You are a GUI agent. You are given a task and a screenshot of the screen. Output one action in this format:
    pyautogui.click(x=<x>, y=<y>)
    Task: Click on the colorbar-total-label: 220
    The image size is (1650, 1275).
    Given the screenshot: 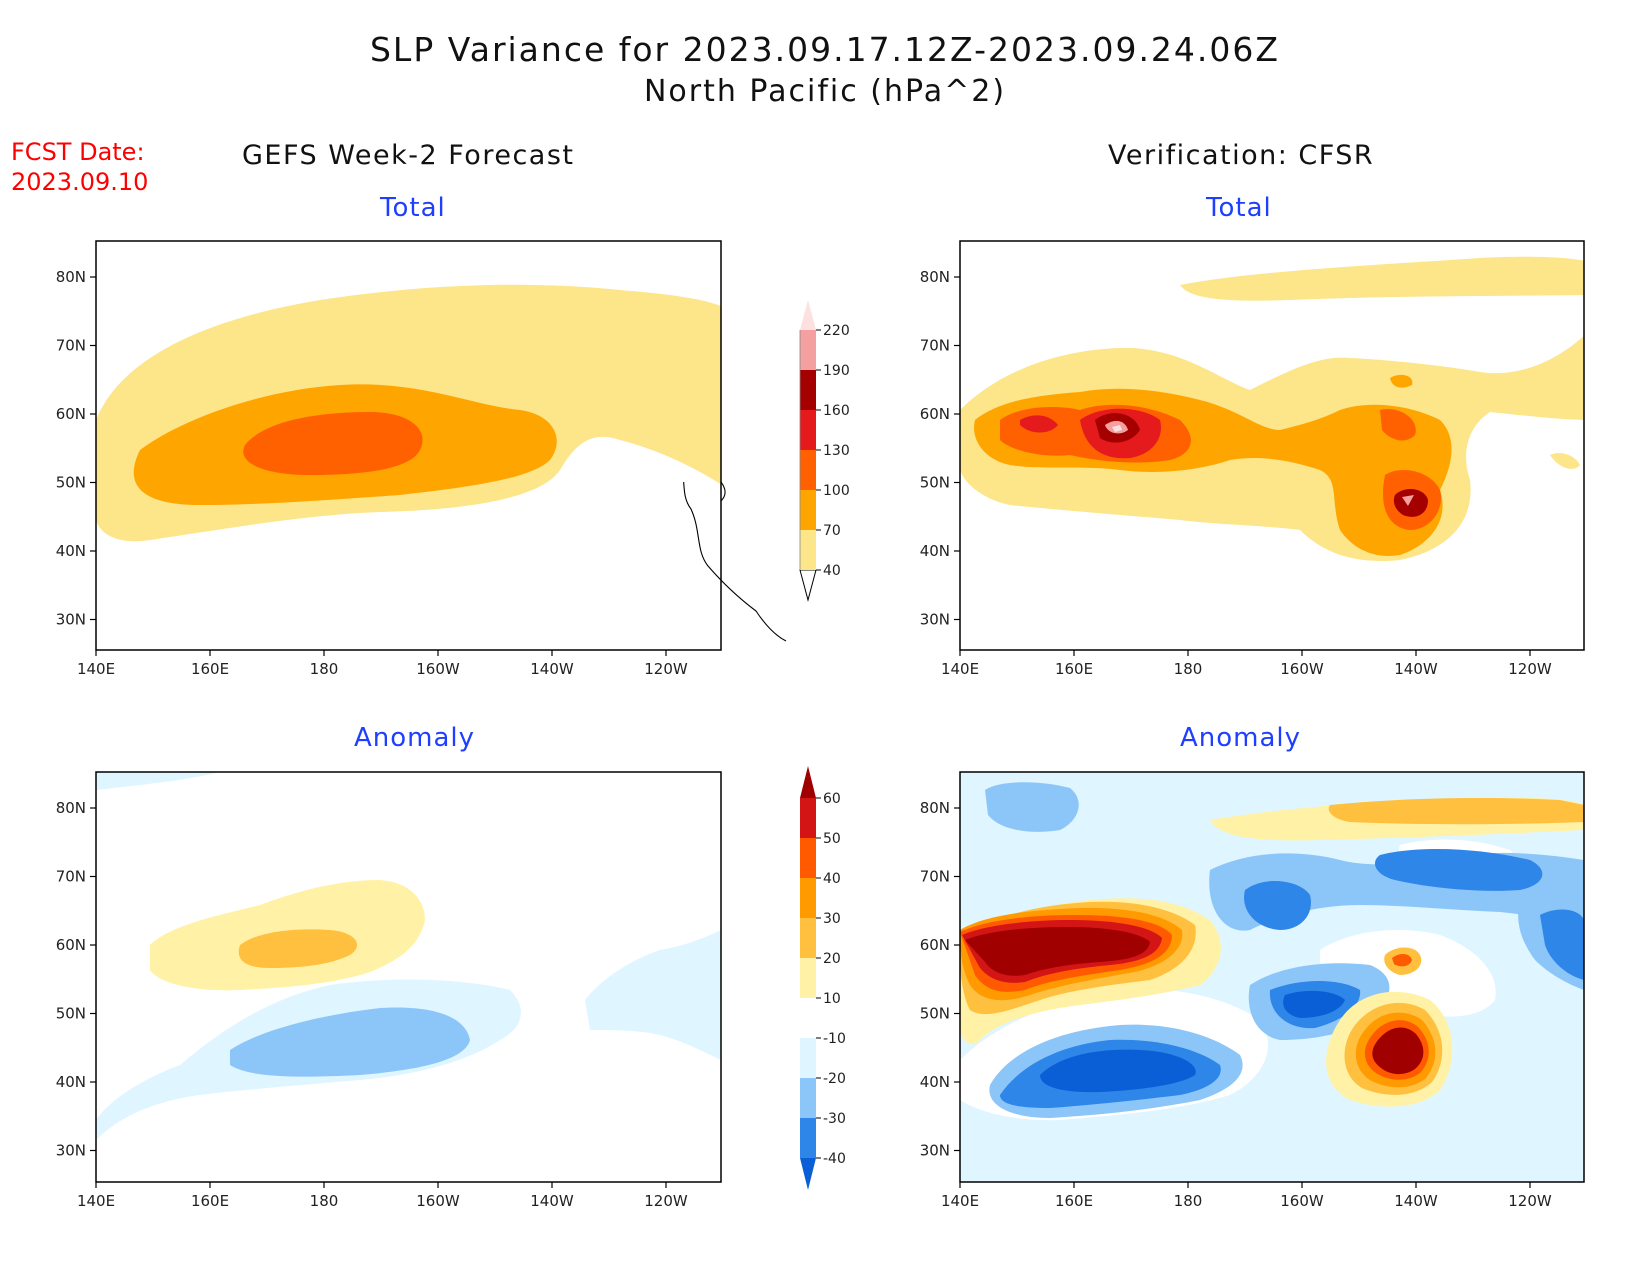 What is the action you would take?
    pyautogui.click(x=836, y=331)
    